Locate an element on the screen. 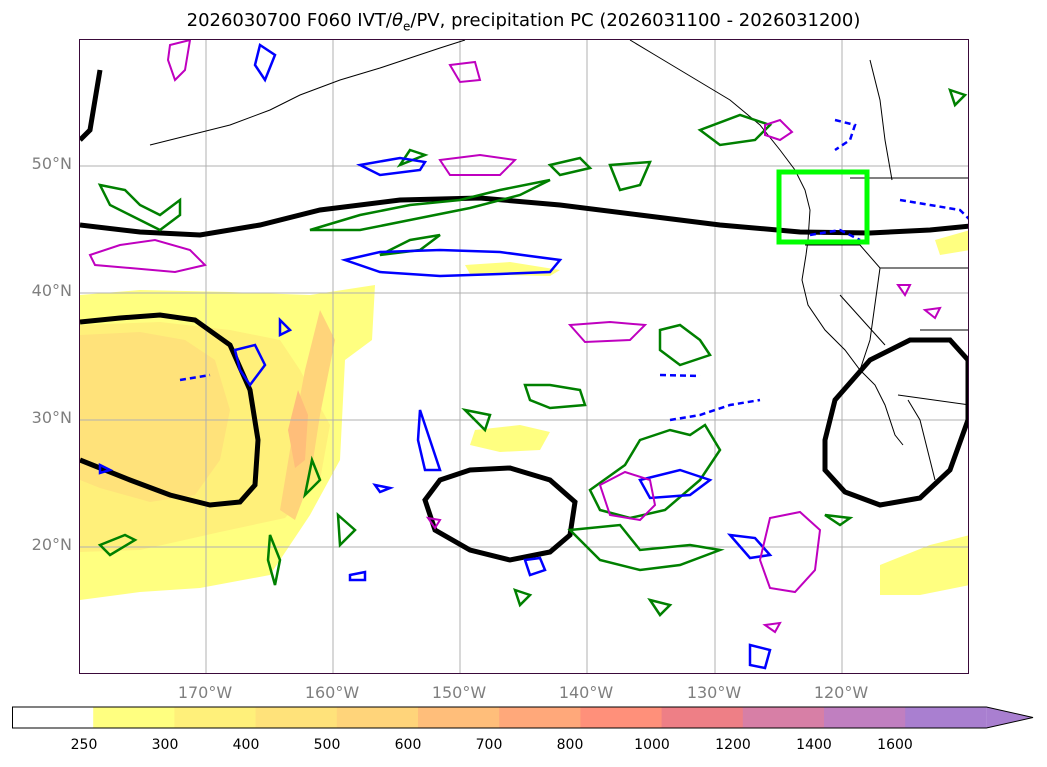 The width and height of the screenshot is (1047, 767). colorbar-tick: 1200 is located at coordinates (733, 745).